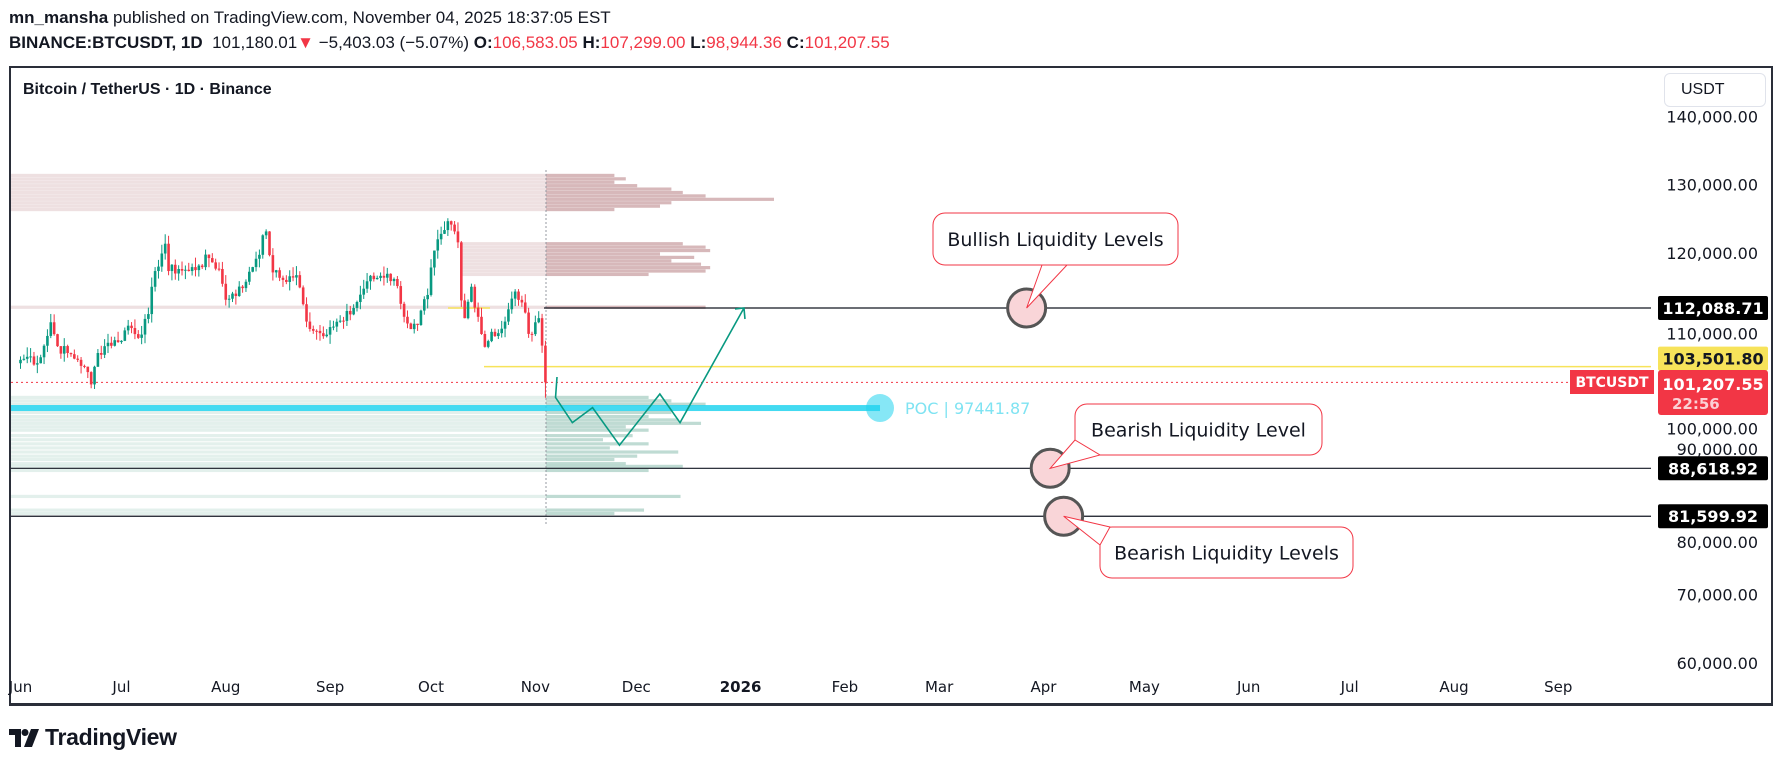  What do you see at coordinates (111, 737) in the screenshot?
I see `brand-name: TradingView` at bounding box center [111, 737].